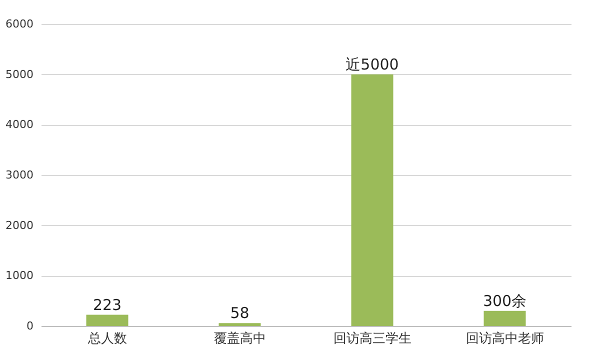  Describe the element at coordinates (30, 326) in the screenshot. I see `y-tick-label: 0` at that location.